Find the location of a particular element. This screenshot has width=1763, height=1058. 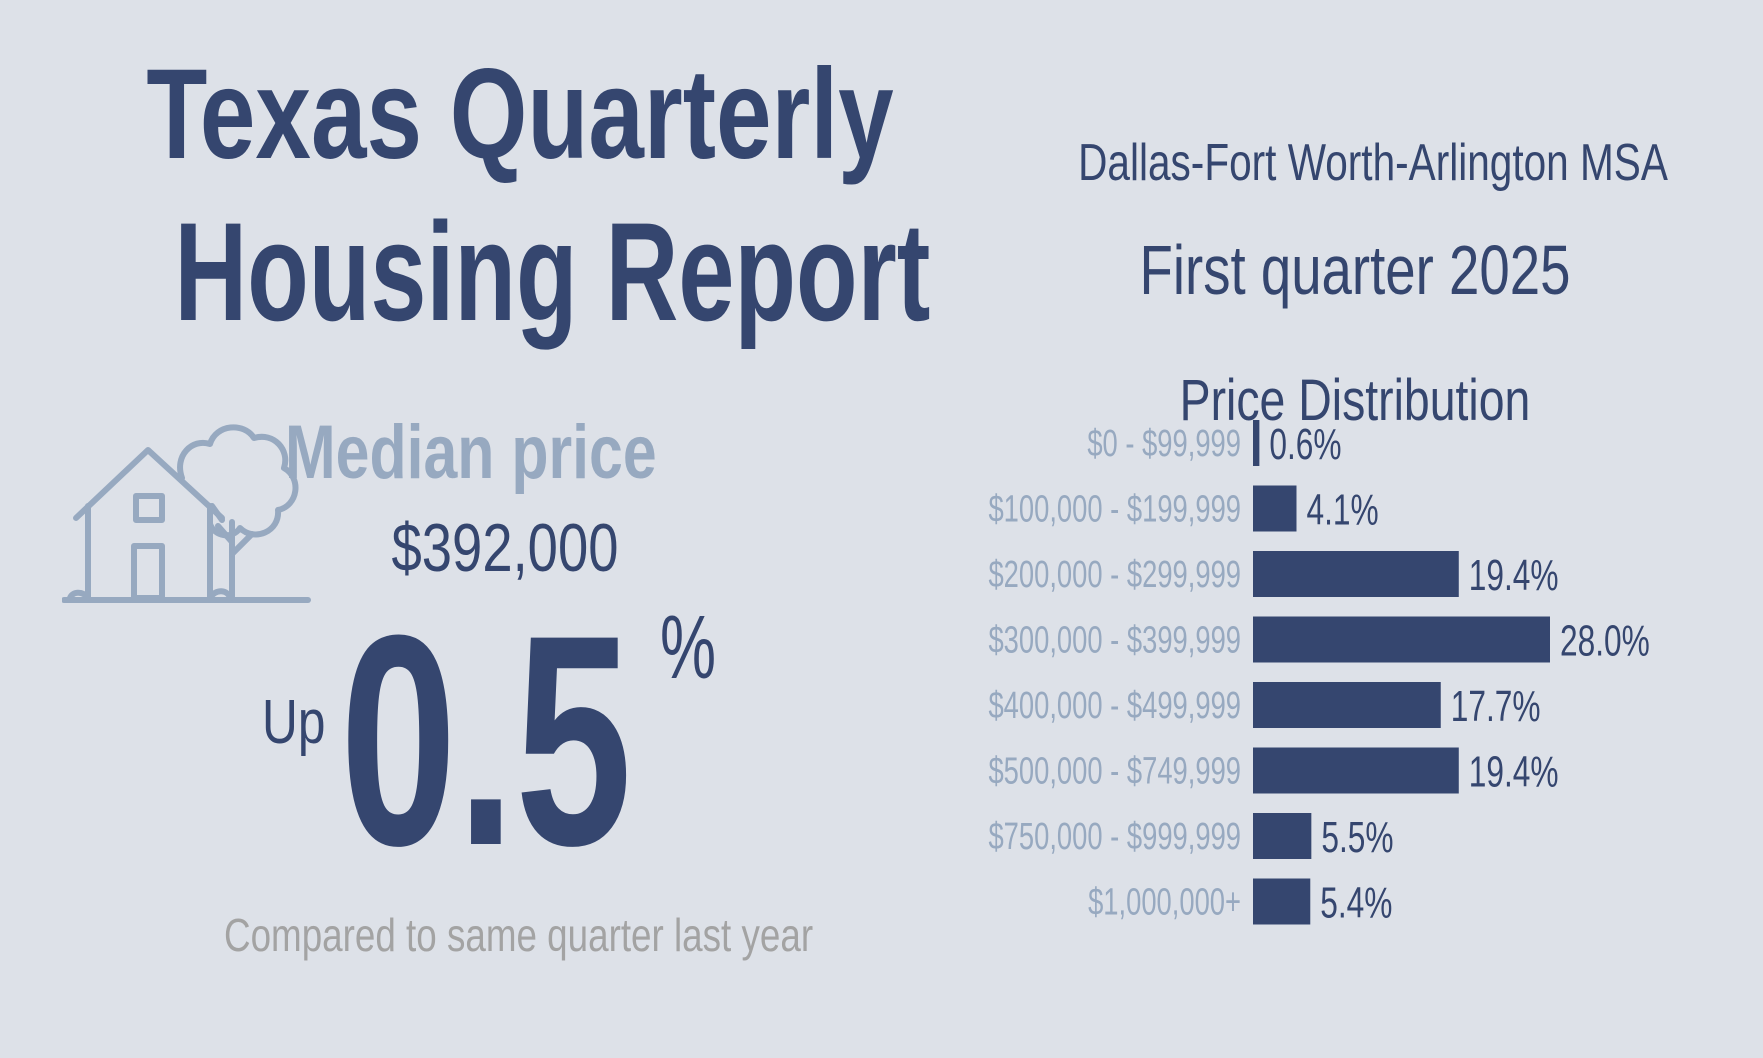

report-period: First quarter 2025 is located at coordinates (1355, 270).